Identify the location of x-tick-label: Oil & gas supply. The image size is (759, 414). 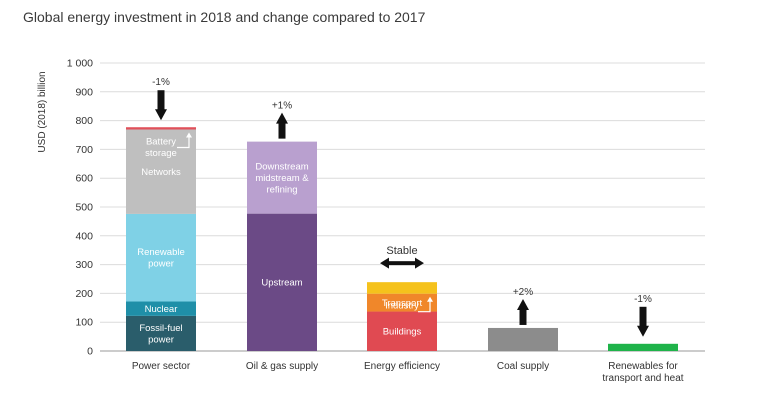
(282, 366).